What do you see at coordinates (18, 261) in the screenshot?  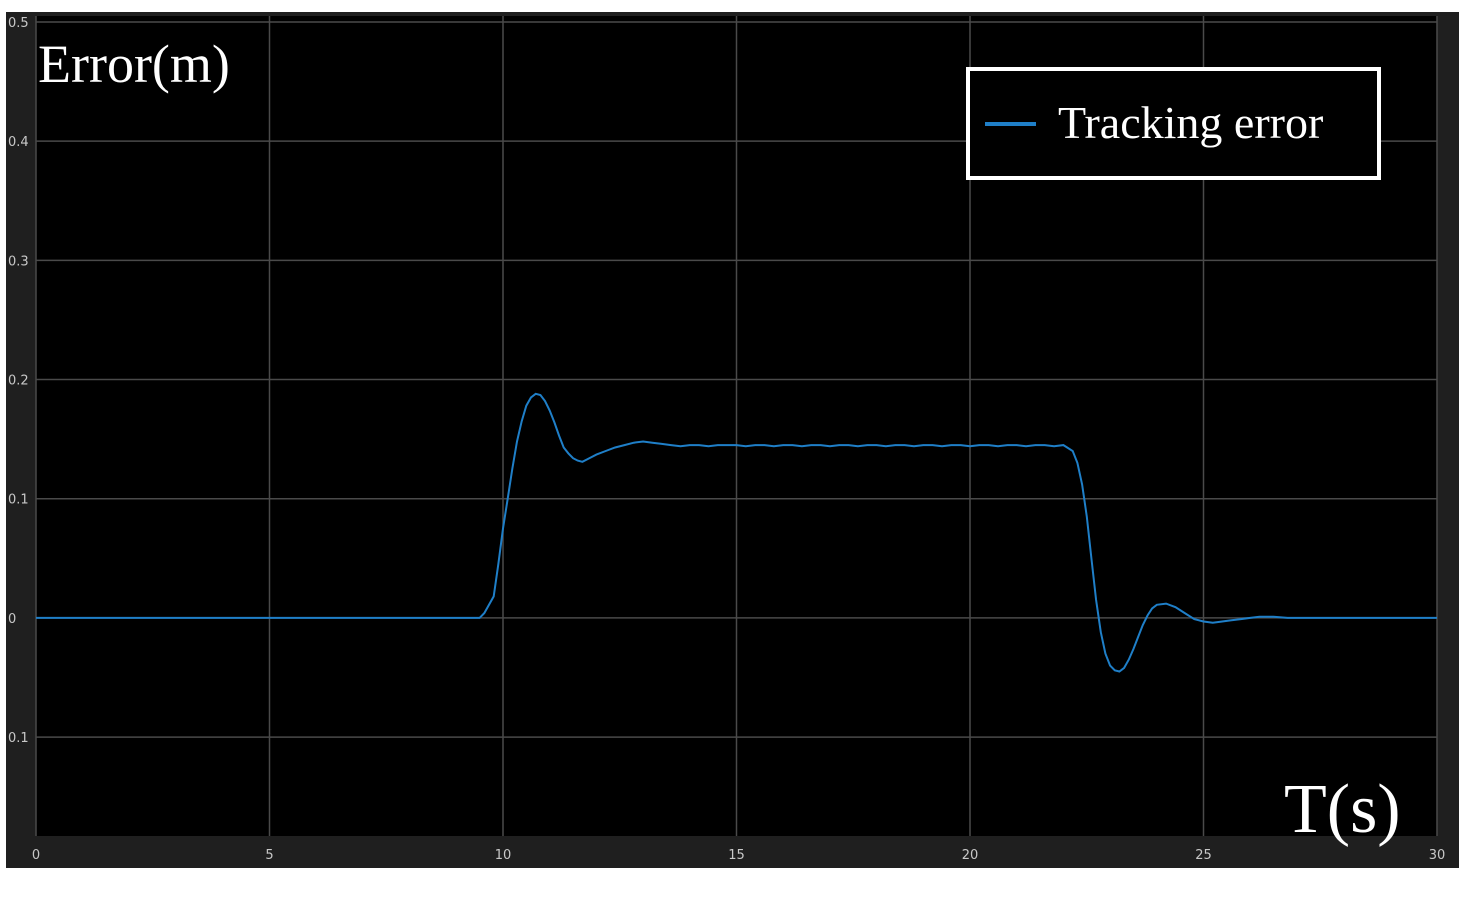 I see `y-tick-label-2: 0.3` at bounding box center [18, 261].